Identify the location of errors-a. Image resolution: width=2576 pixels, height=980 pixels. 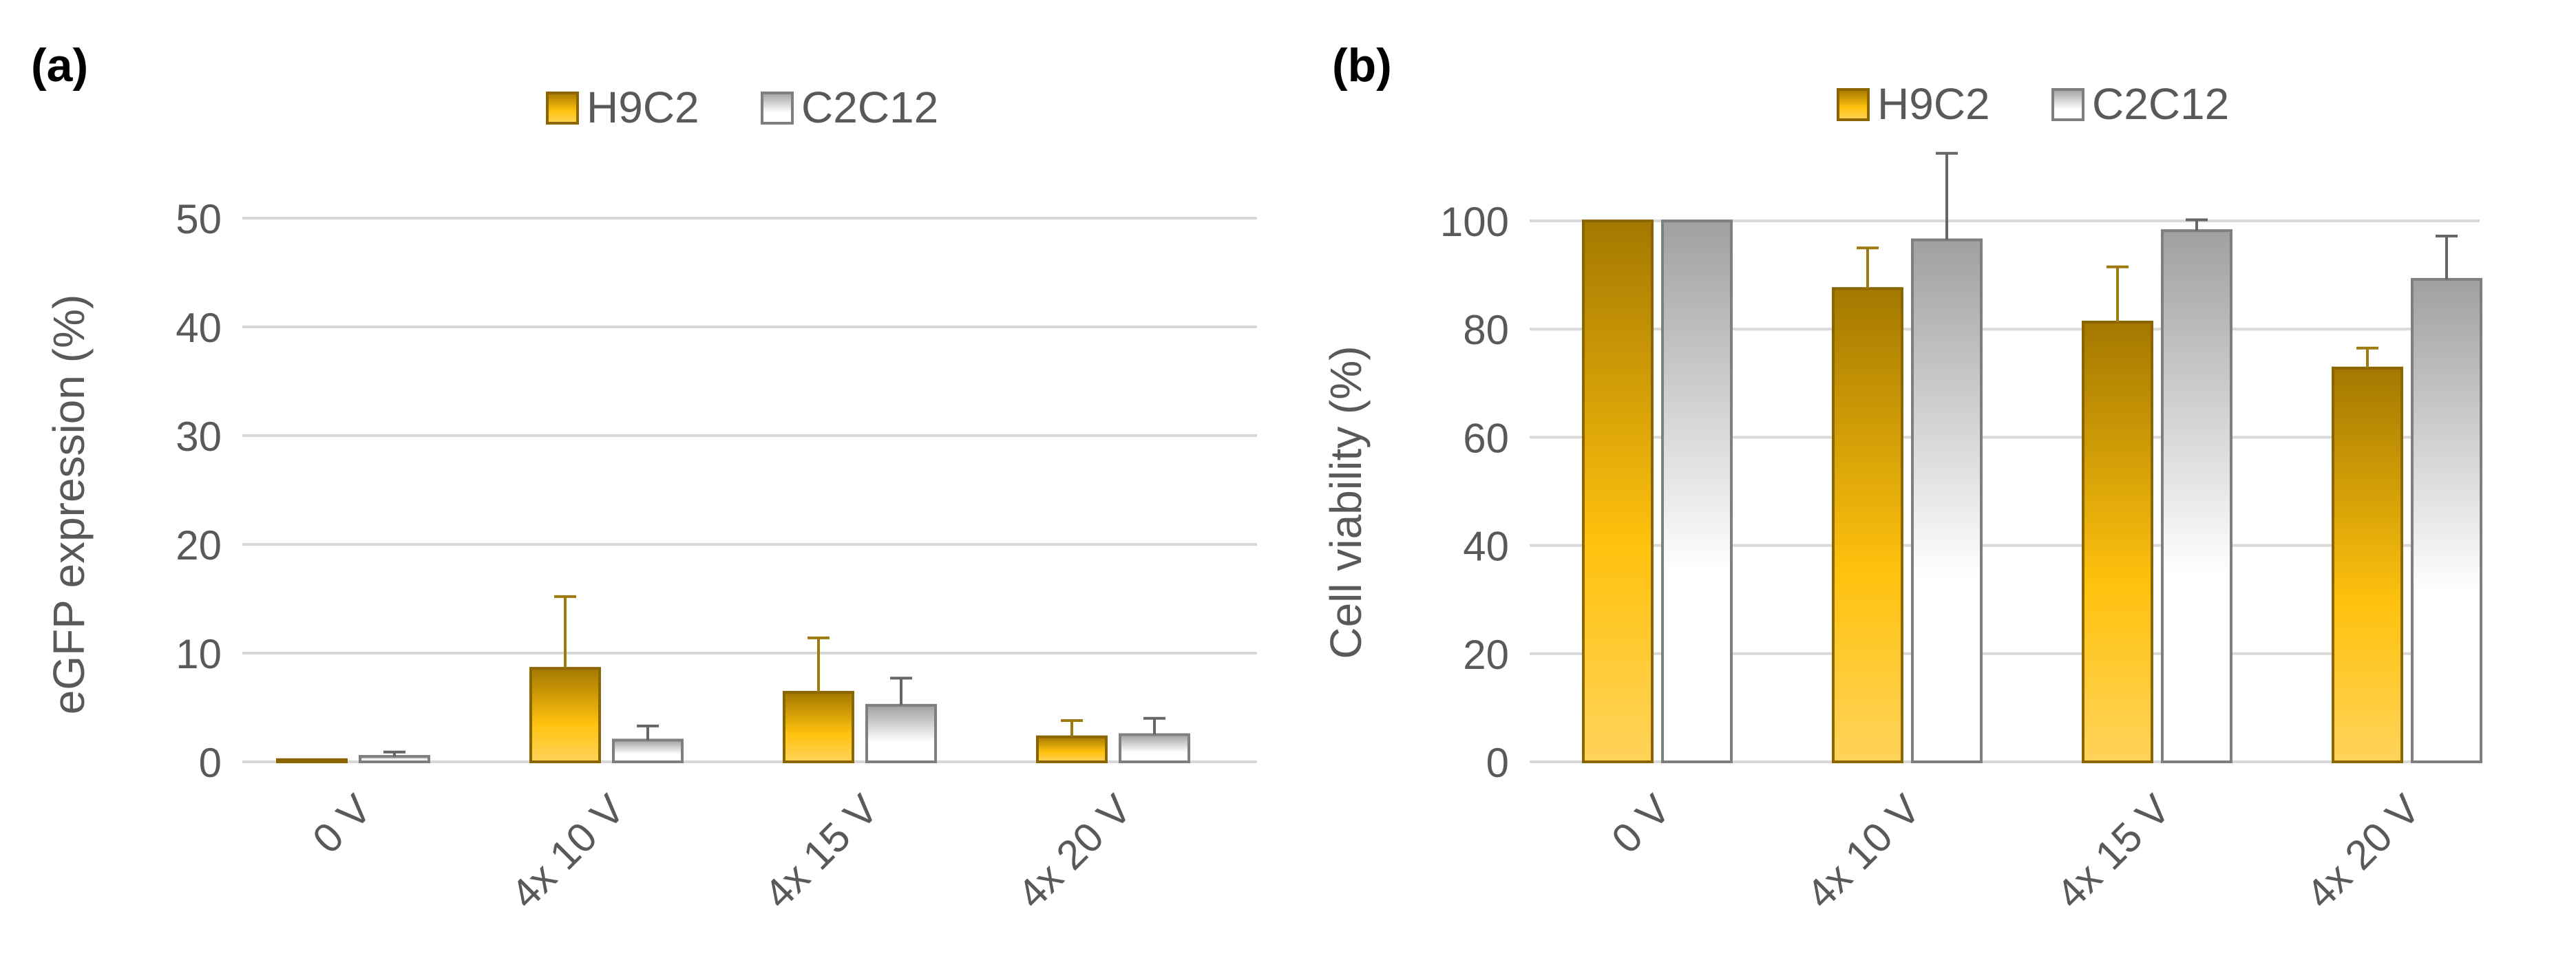
(774, 676).